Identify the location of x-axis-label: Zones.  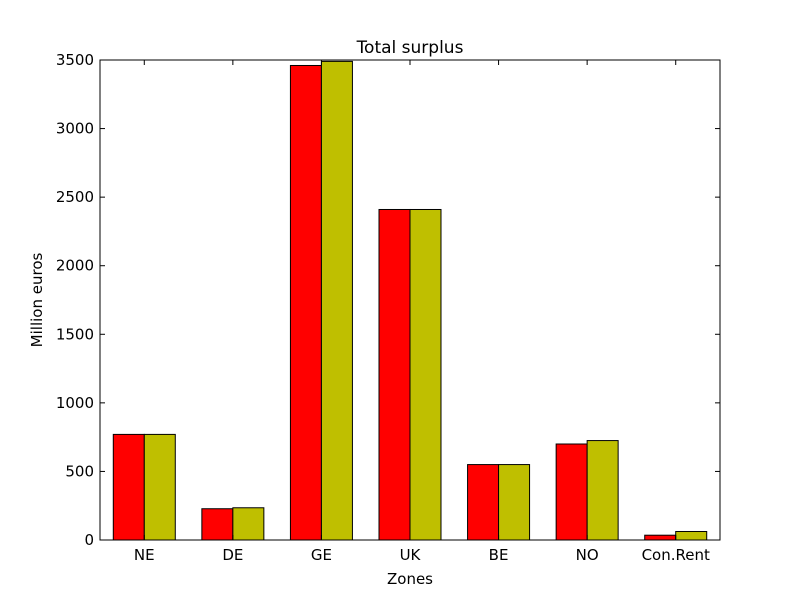
(410, 579).